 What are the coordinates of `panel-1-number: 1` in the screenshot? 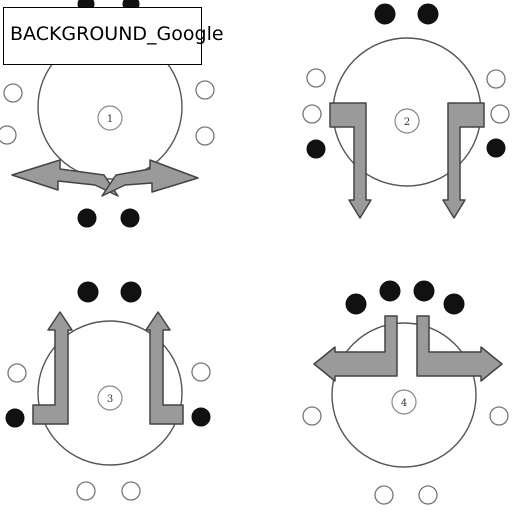 It's located at (110, 119).